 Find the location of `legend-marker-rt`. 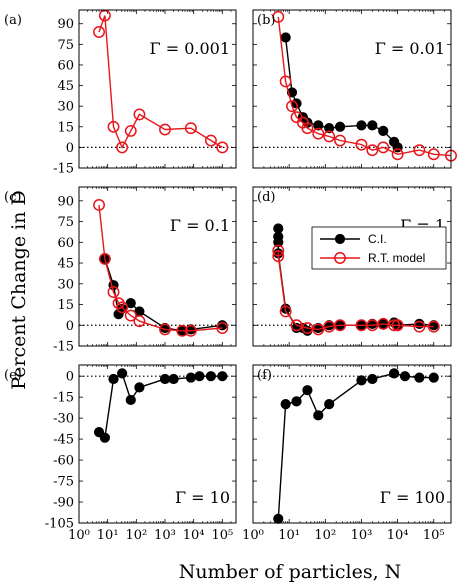

legend-marker-rt is located at coordinates (340, 258).